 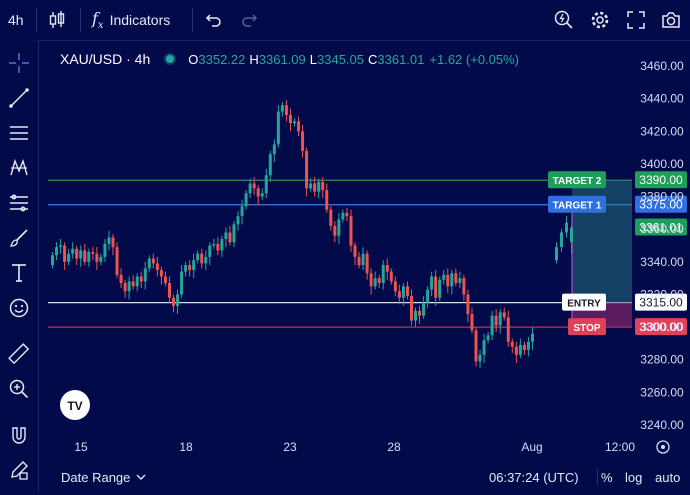 I want to click on date-range-label: Date Range, so click(x=96, y=477).